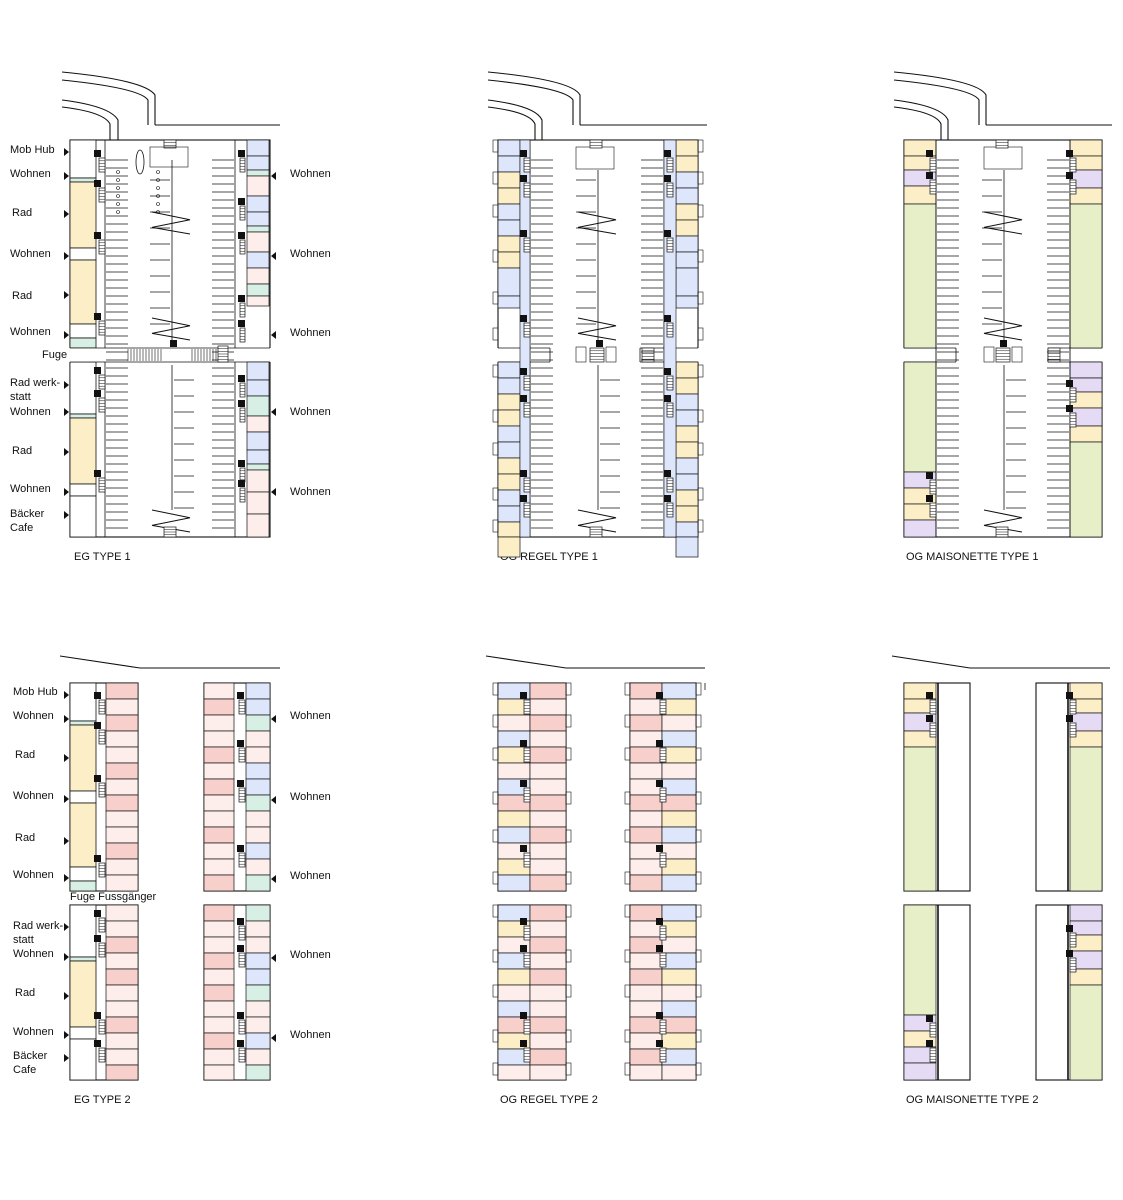 This screenshot has width=1123, height=1200. Describe the element at coordinates (27, 514) in the screenshot. I see `label-baecker: Bäcker` at that location.